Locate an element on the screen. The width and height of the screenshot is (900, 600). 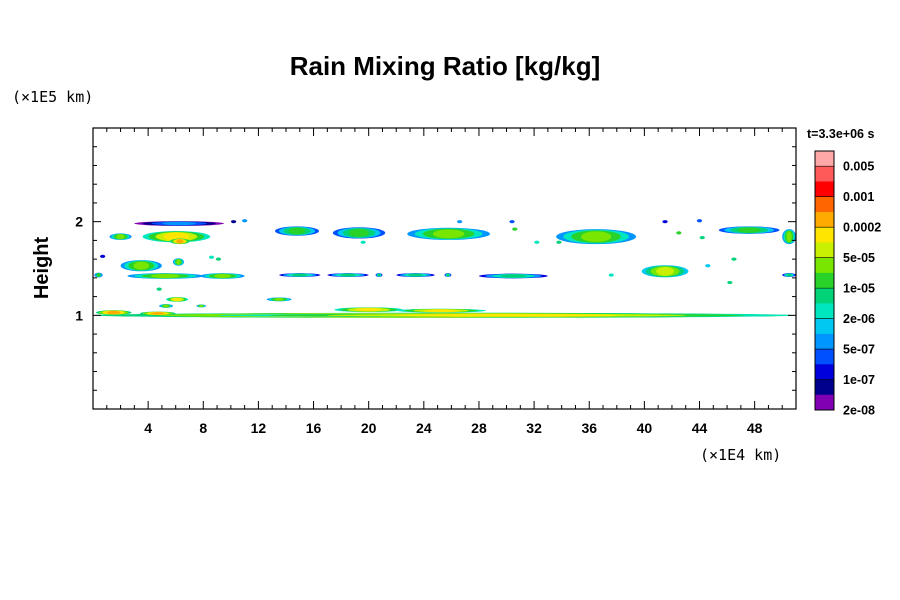
x-tick-label: 44 is located at coordinates (700, 428).